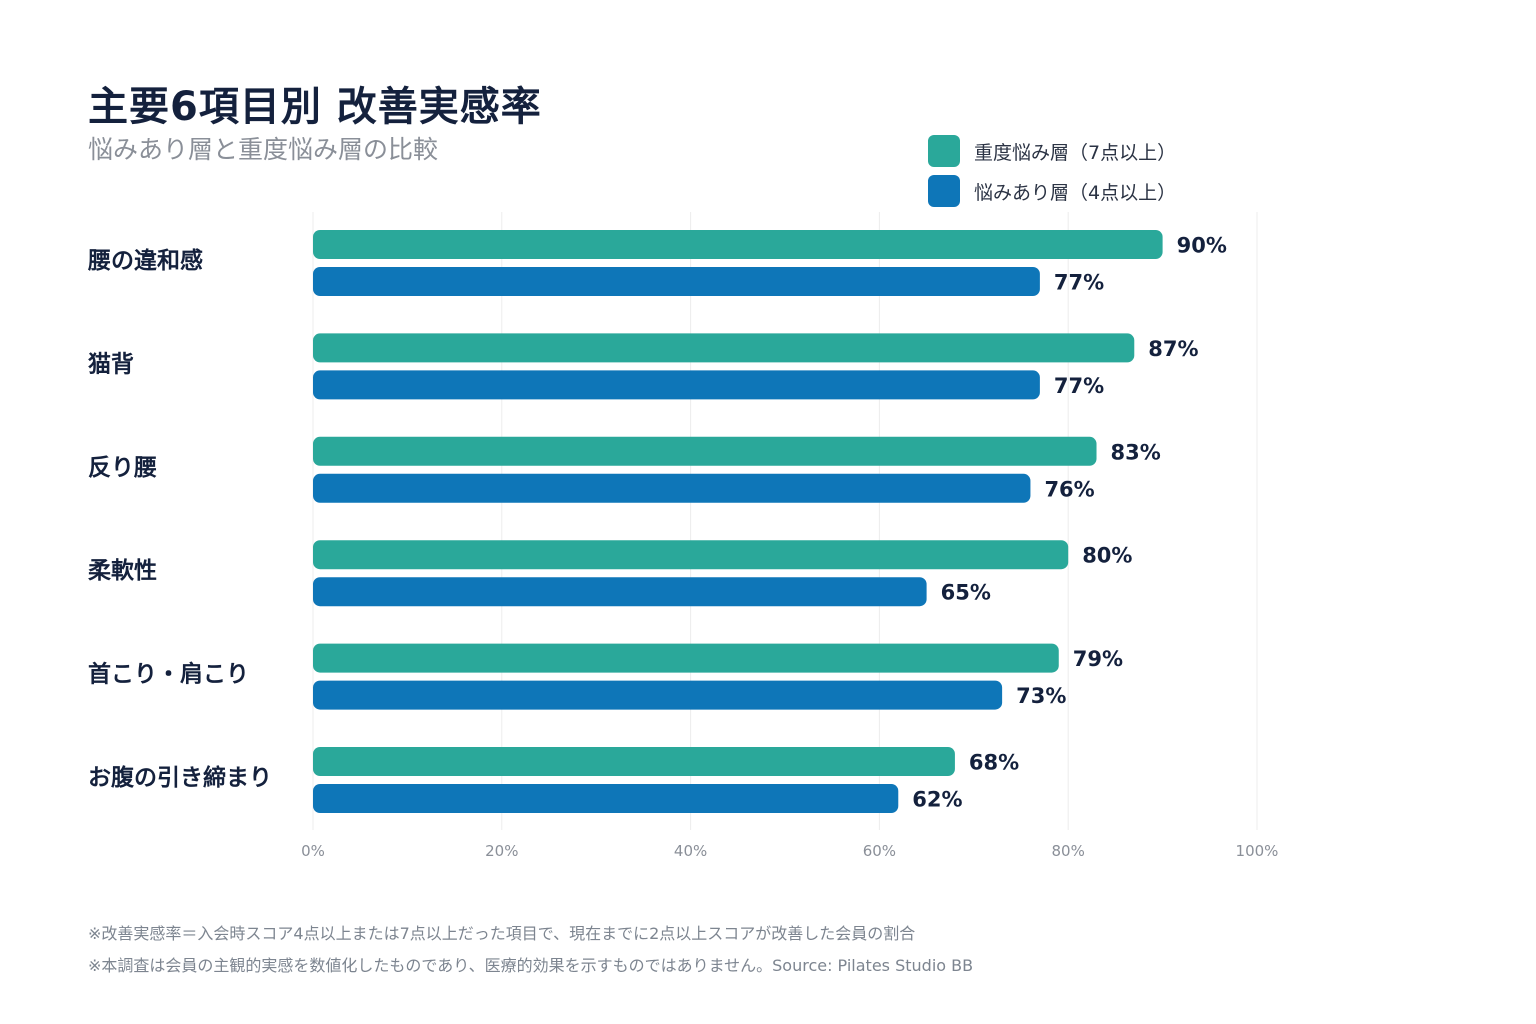  What do you see at coordinates (944, 151) in the screenshot?
I see `legend-swatch-severe` at bounding box center [944, 151].